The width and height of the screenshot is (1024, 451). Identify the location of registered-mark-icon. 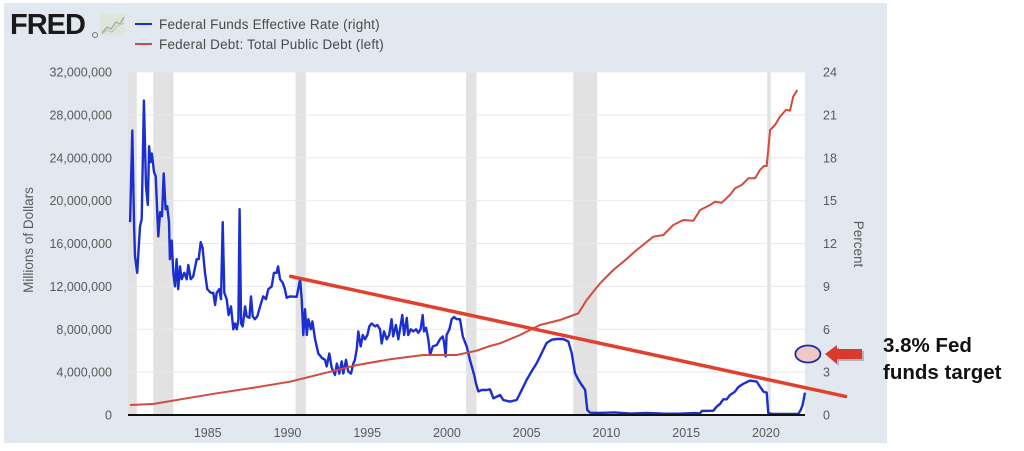
(95, 35).